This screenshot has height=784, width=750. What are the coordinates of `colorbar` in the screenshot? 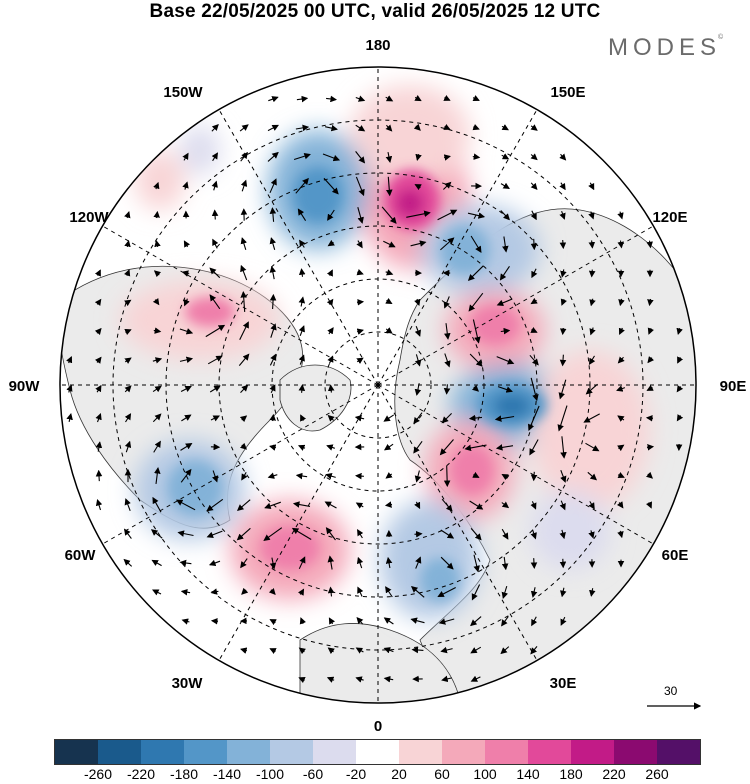 It's located at (377, 752).